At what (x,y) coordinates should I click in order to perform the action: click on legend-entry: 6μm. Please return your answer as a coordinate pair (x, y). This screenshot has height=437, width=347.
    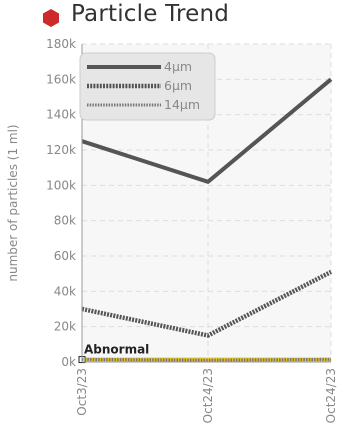
    Looking at the image, I should click on (178, 85).